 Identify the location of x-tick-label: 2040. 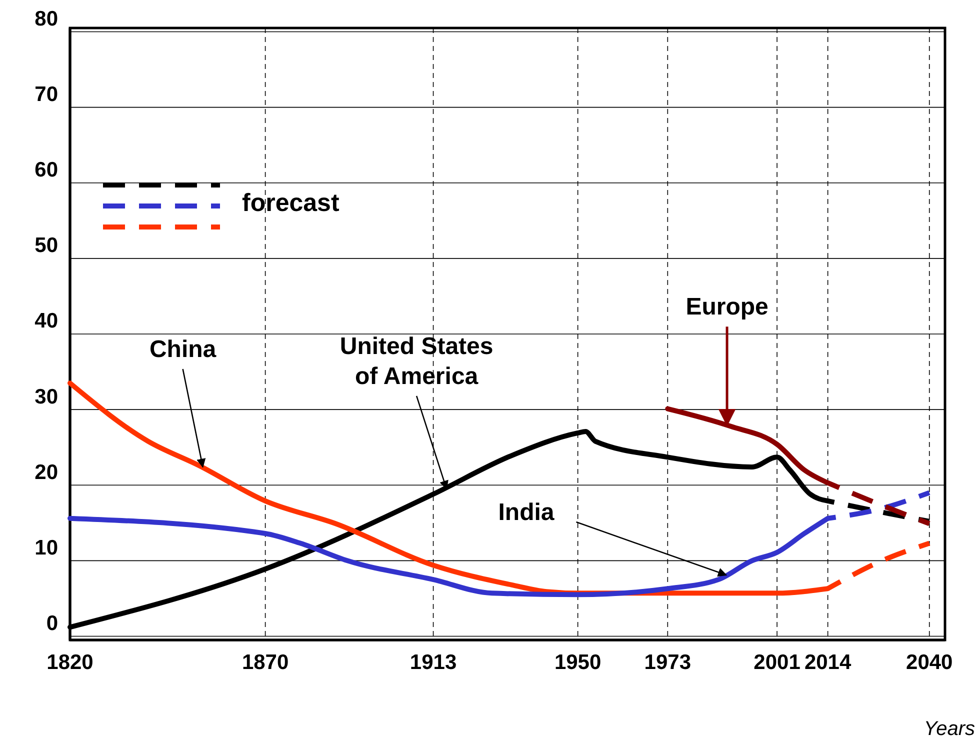
(929, 662).